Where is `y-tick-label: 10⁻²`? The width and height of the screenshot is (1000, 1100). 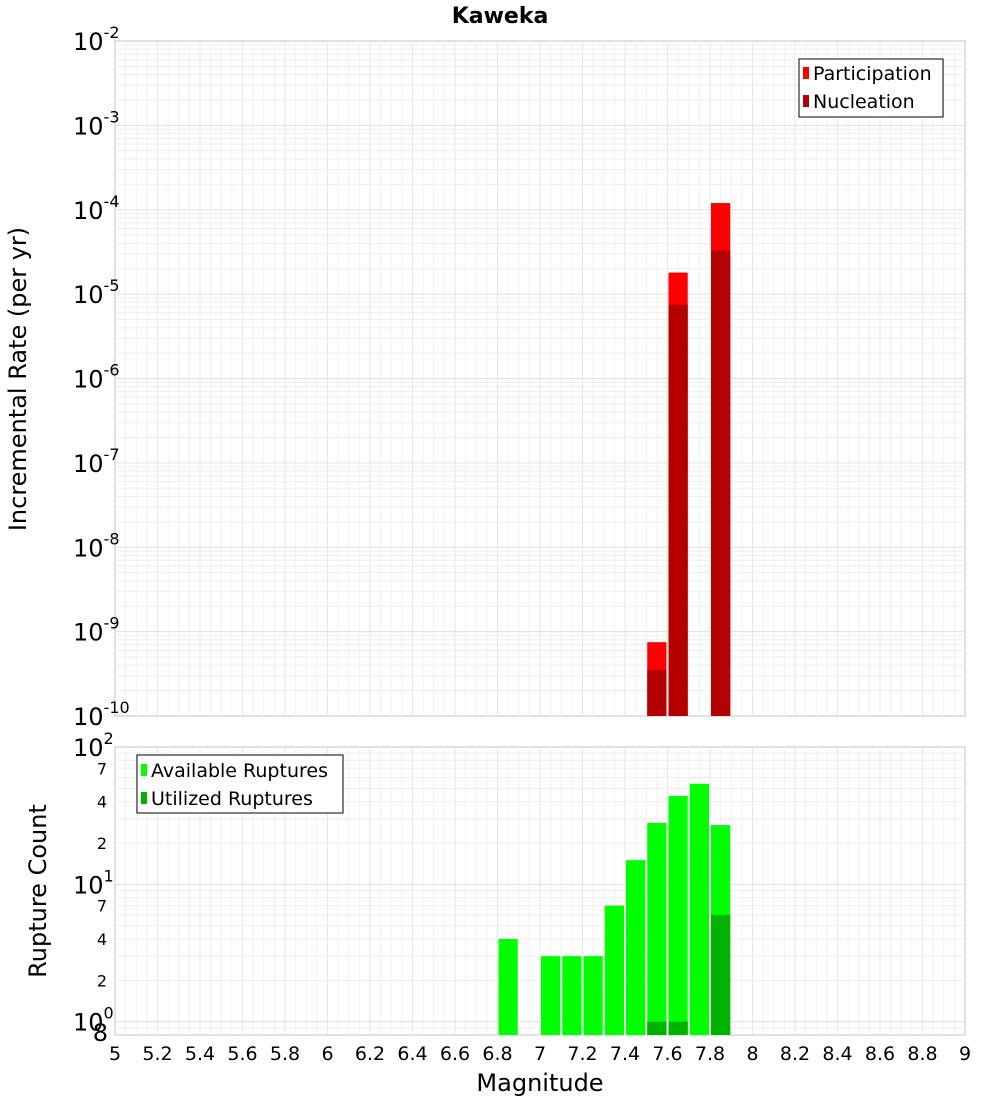 y-tick-label: 10⁻² is located at coordinates (96, 39).